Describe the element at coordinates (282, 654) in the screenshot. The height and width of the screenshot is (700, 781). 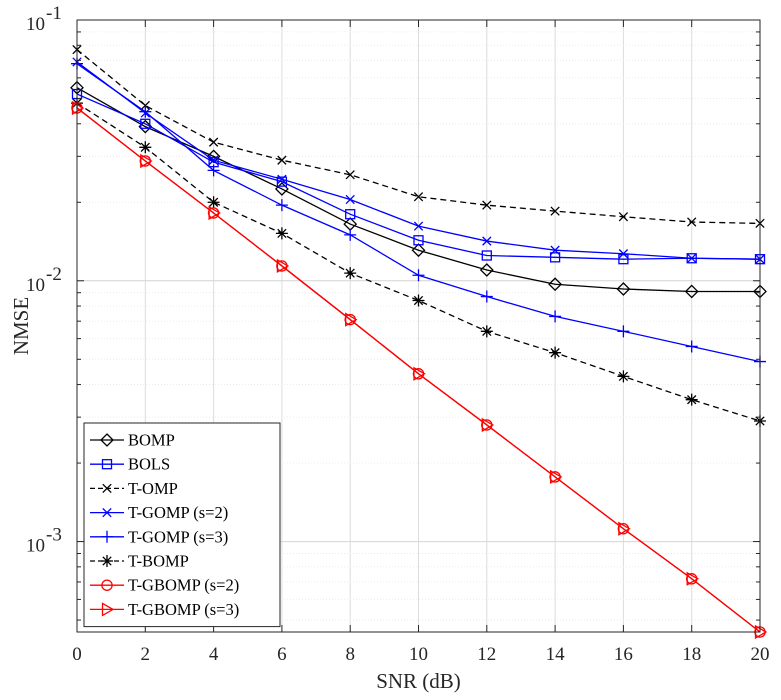
I see `x-tick-label: 6` at that location.